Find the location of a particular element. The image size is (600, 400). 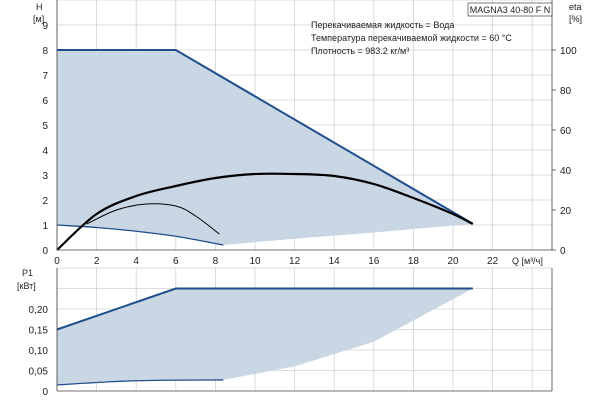

y-axis-name: H is located at coordinates (39, 7).